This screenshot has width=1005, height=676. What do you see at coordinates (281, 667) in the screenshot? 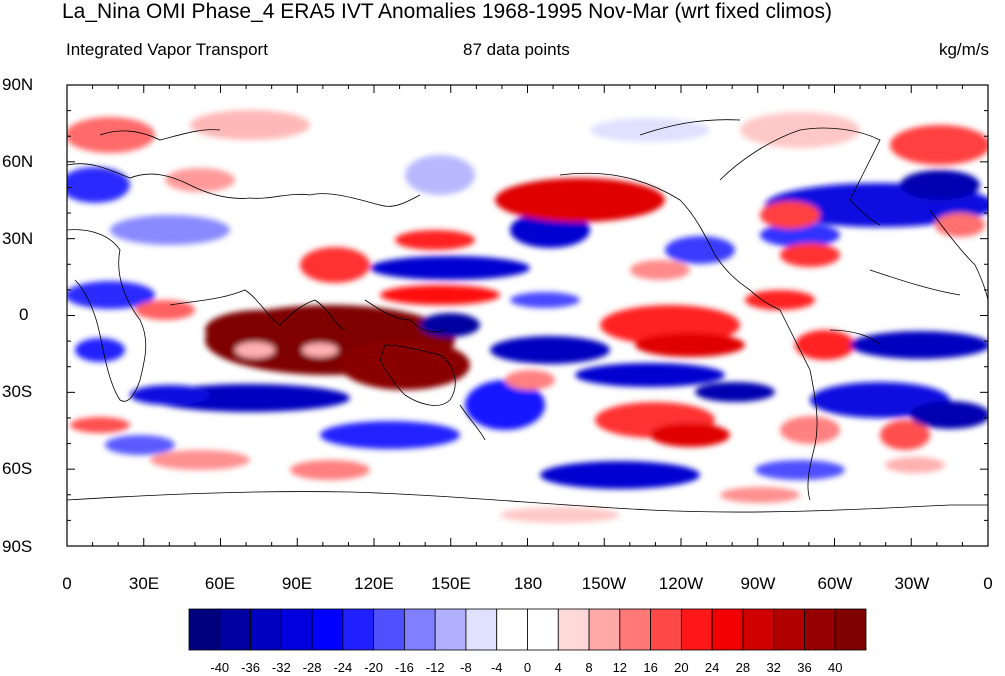
I see `colorbar-level-label: -32` at bounding box center [281, 667].